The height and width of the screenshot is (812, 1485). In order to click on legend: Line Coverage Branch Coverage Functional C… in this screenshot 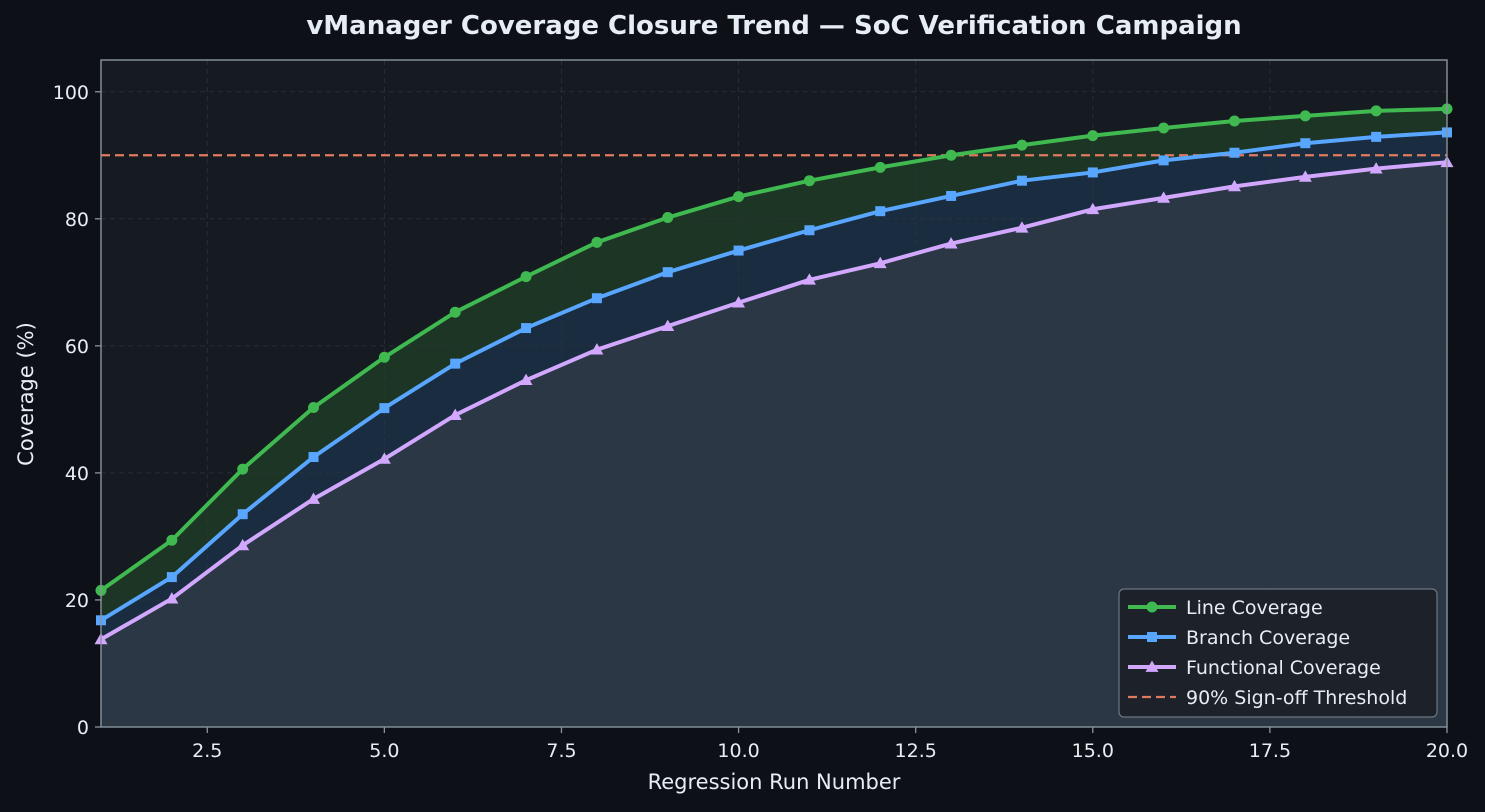, I will do `click(1278, 653)`.